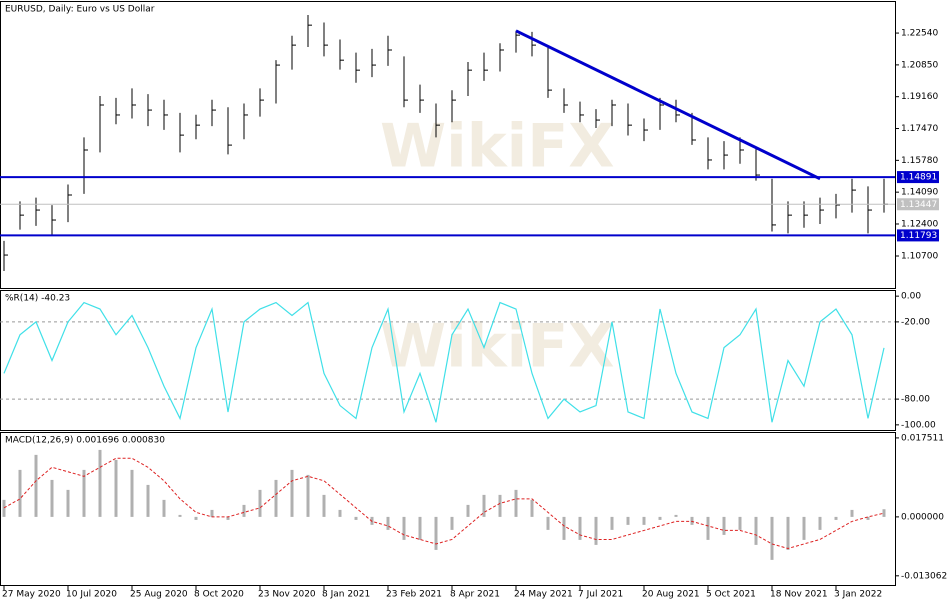 The width and height of the screenshot is (950, 600). I want to click on x-tick-label: 27 May 2020, so click(31, 595).